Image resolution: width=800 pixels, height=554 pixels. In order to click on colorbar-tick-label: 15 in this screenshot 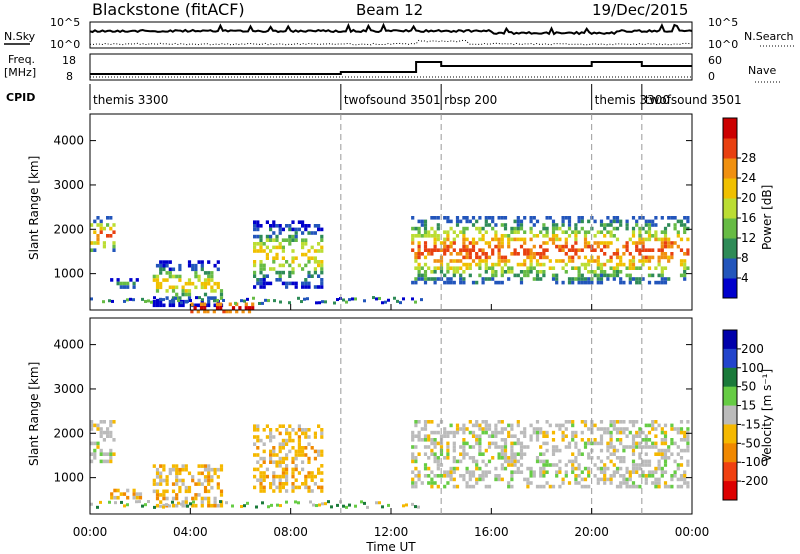, I will do `click(748, 406)`.